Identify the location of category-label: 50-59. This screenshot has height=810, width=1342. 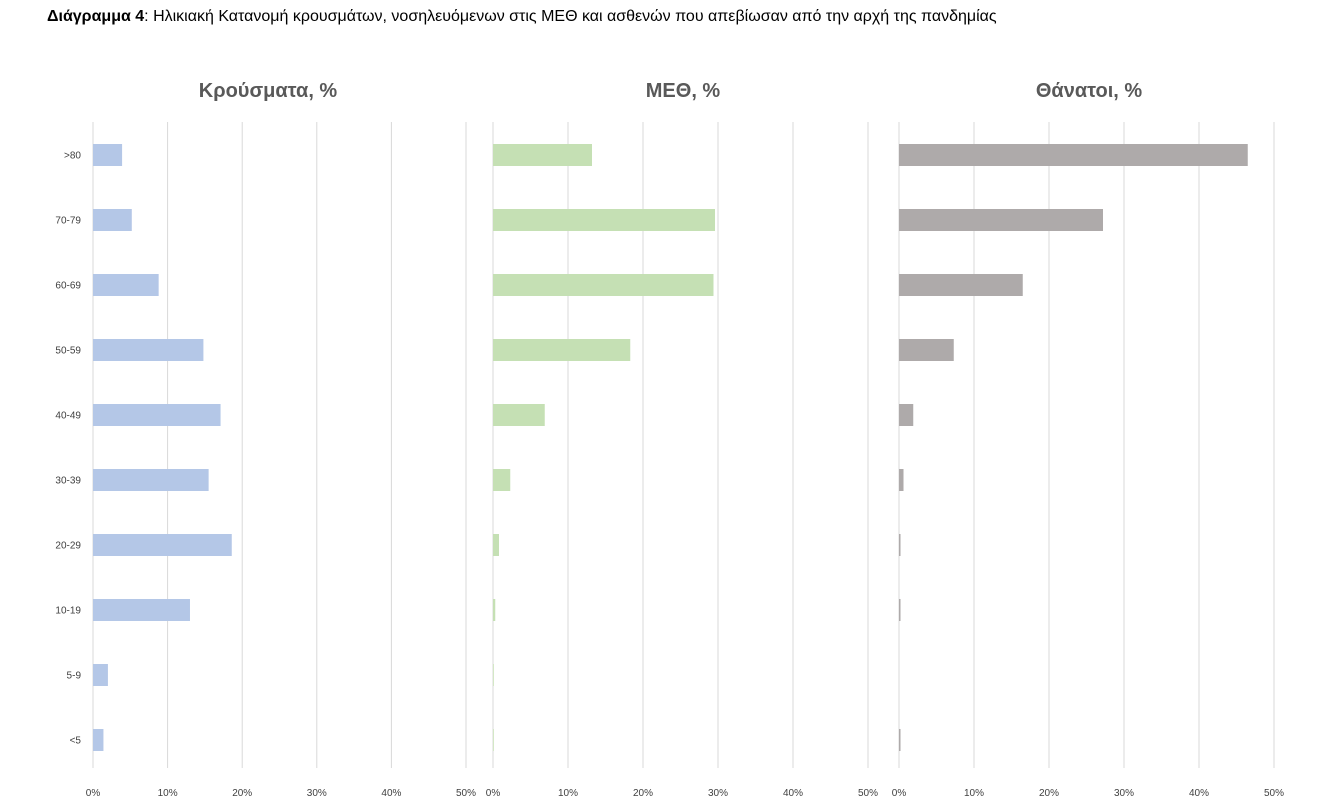
(68, 351).